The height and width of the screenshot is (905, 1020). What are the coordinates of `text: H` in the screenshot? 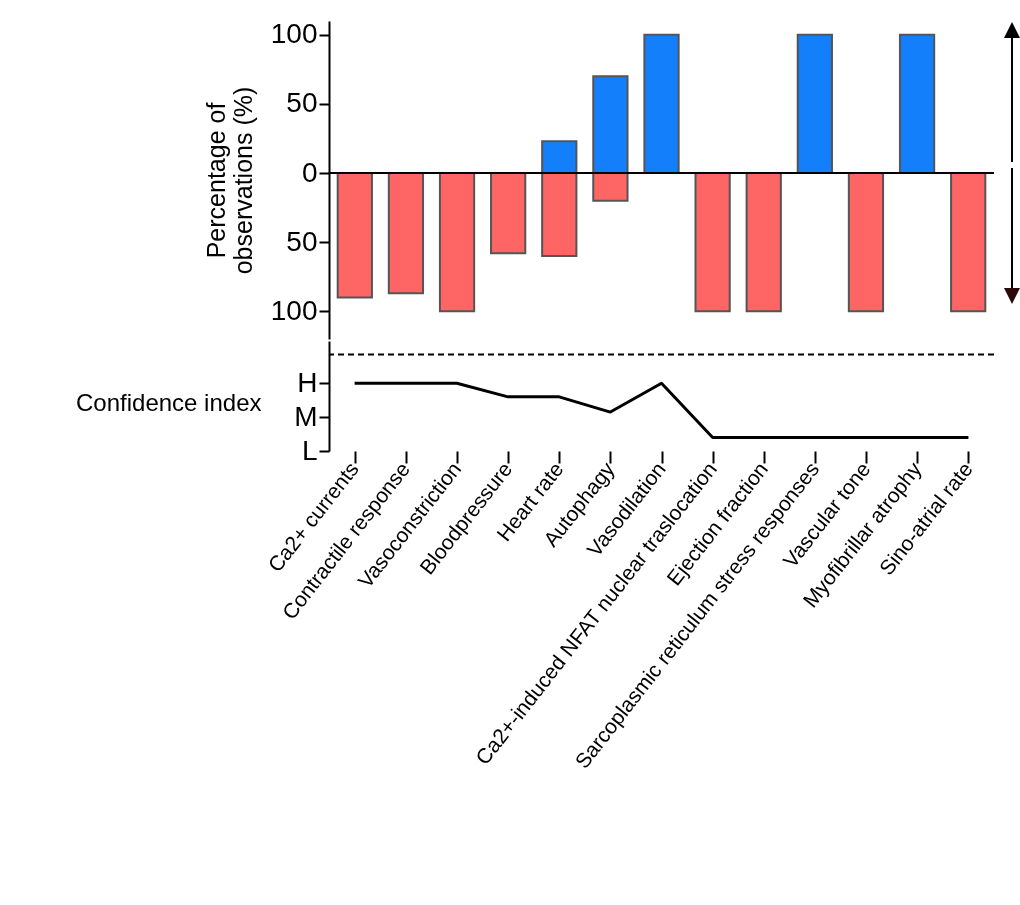 It's located at (307, 382).